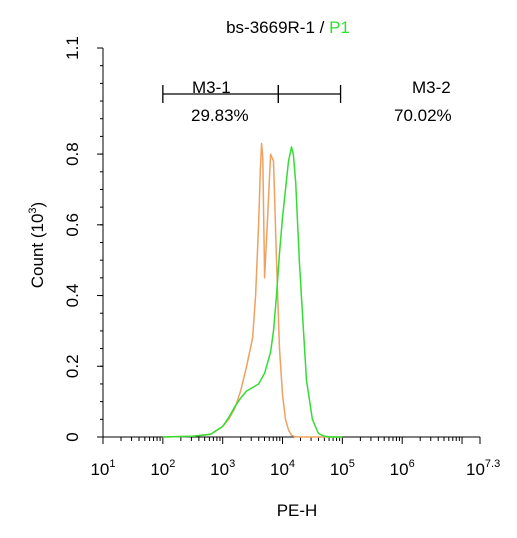 The height and width of the screenshot is (538, 517). I want to click on gate-percent-2: 70.02%, so click(423, 115).